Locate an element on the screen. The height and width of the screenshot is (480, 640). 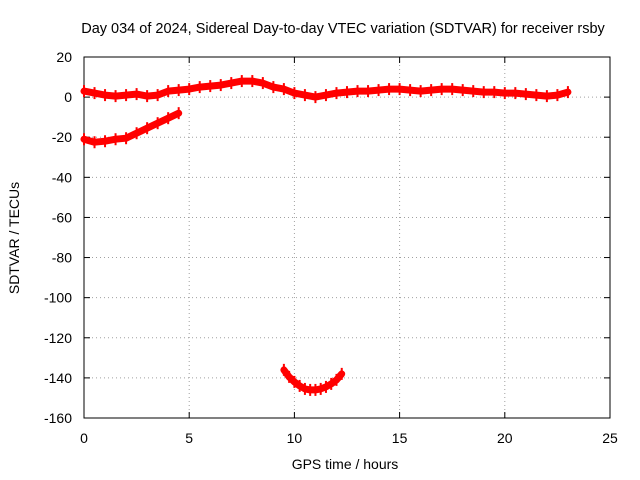
y-tick-label: -60 is located at coordinates (62, 217).